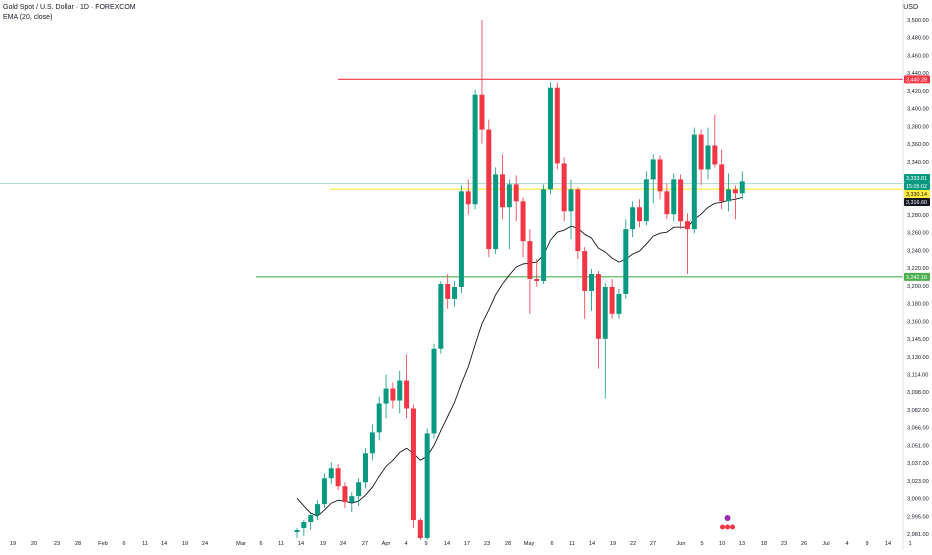 Image resolution: width=932 pixels, height=555 pixels. I want to click on price-badge-label: 15:05:02, so click(916, 187).